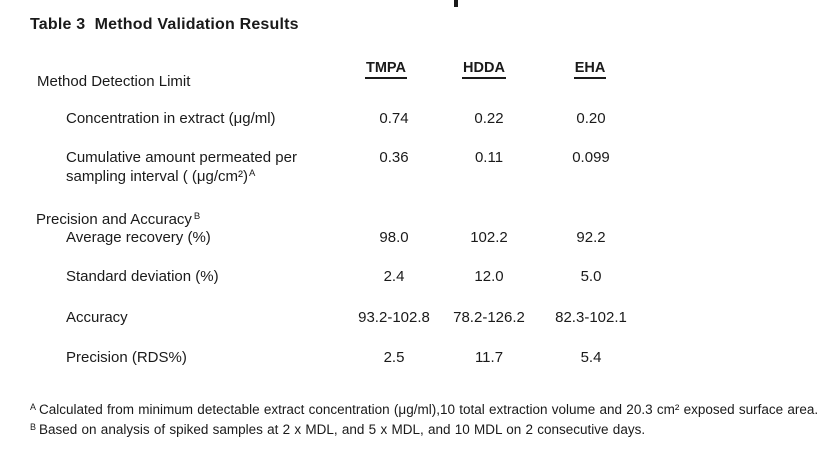  What do you see at coordinates (33, 407) in the screenshot?
I see `footnote-a-superscript: A` at bounding box center [33, 407].